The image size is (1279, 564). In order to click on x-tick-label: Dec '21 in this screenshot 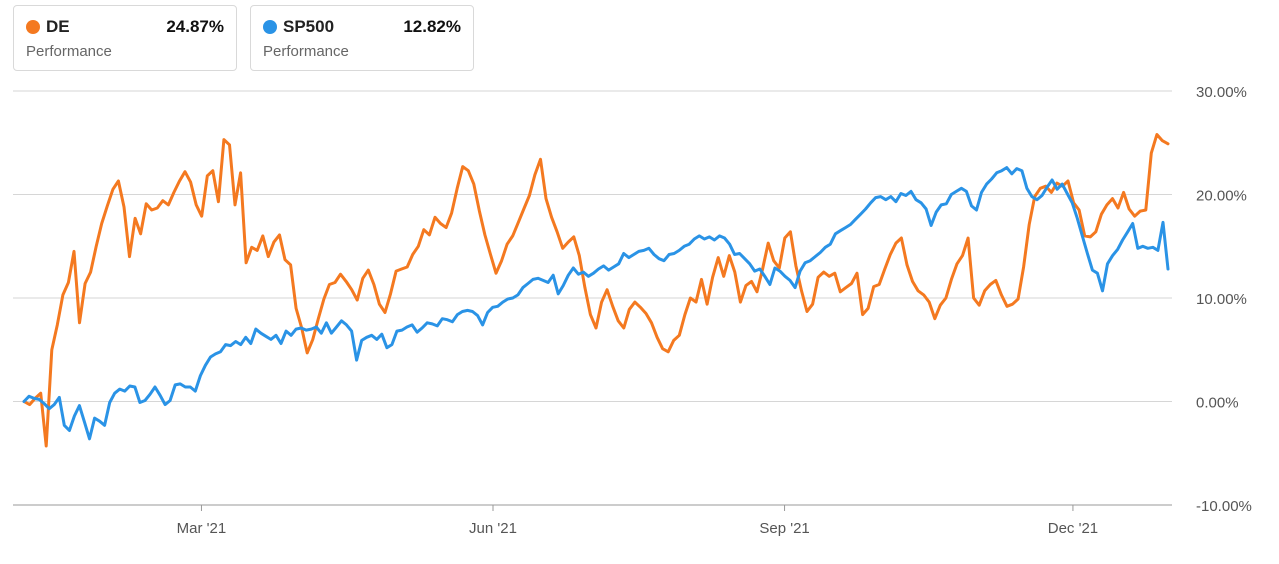, I will do `click(1073, 528)`.